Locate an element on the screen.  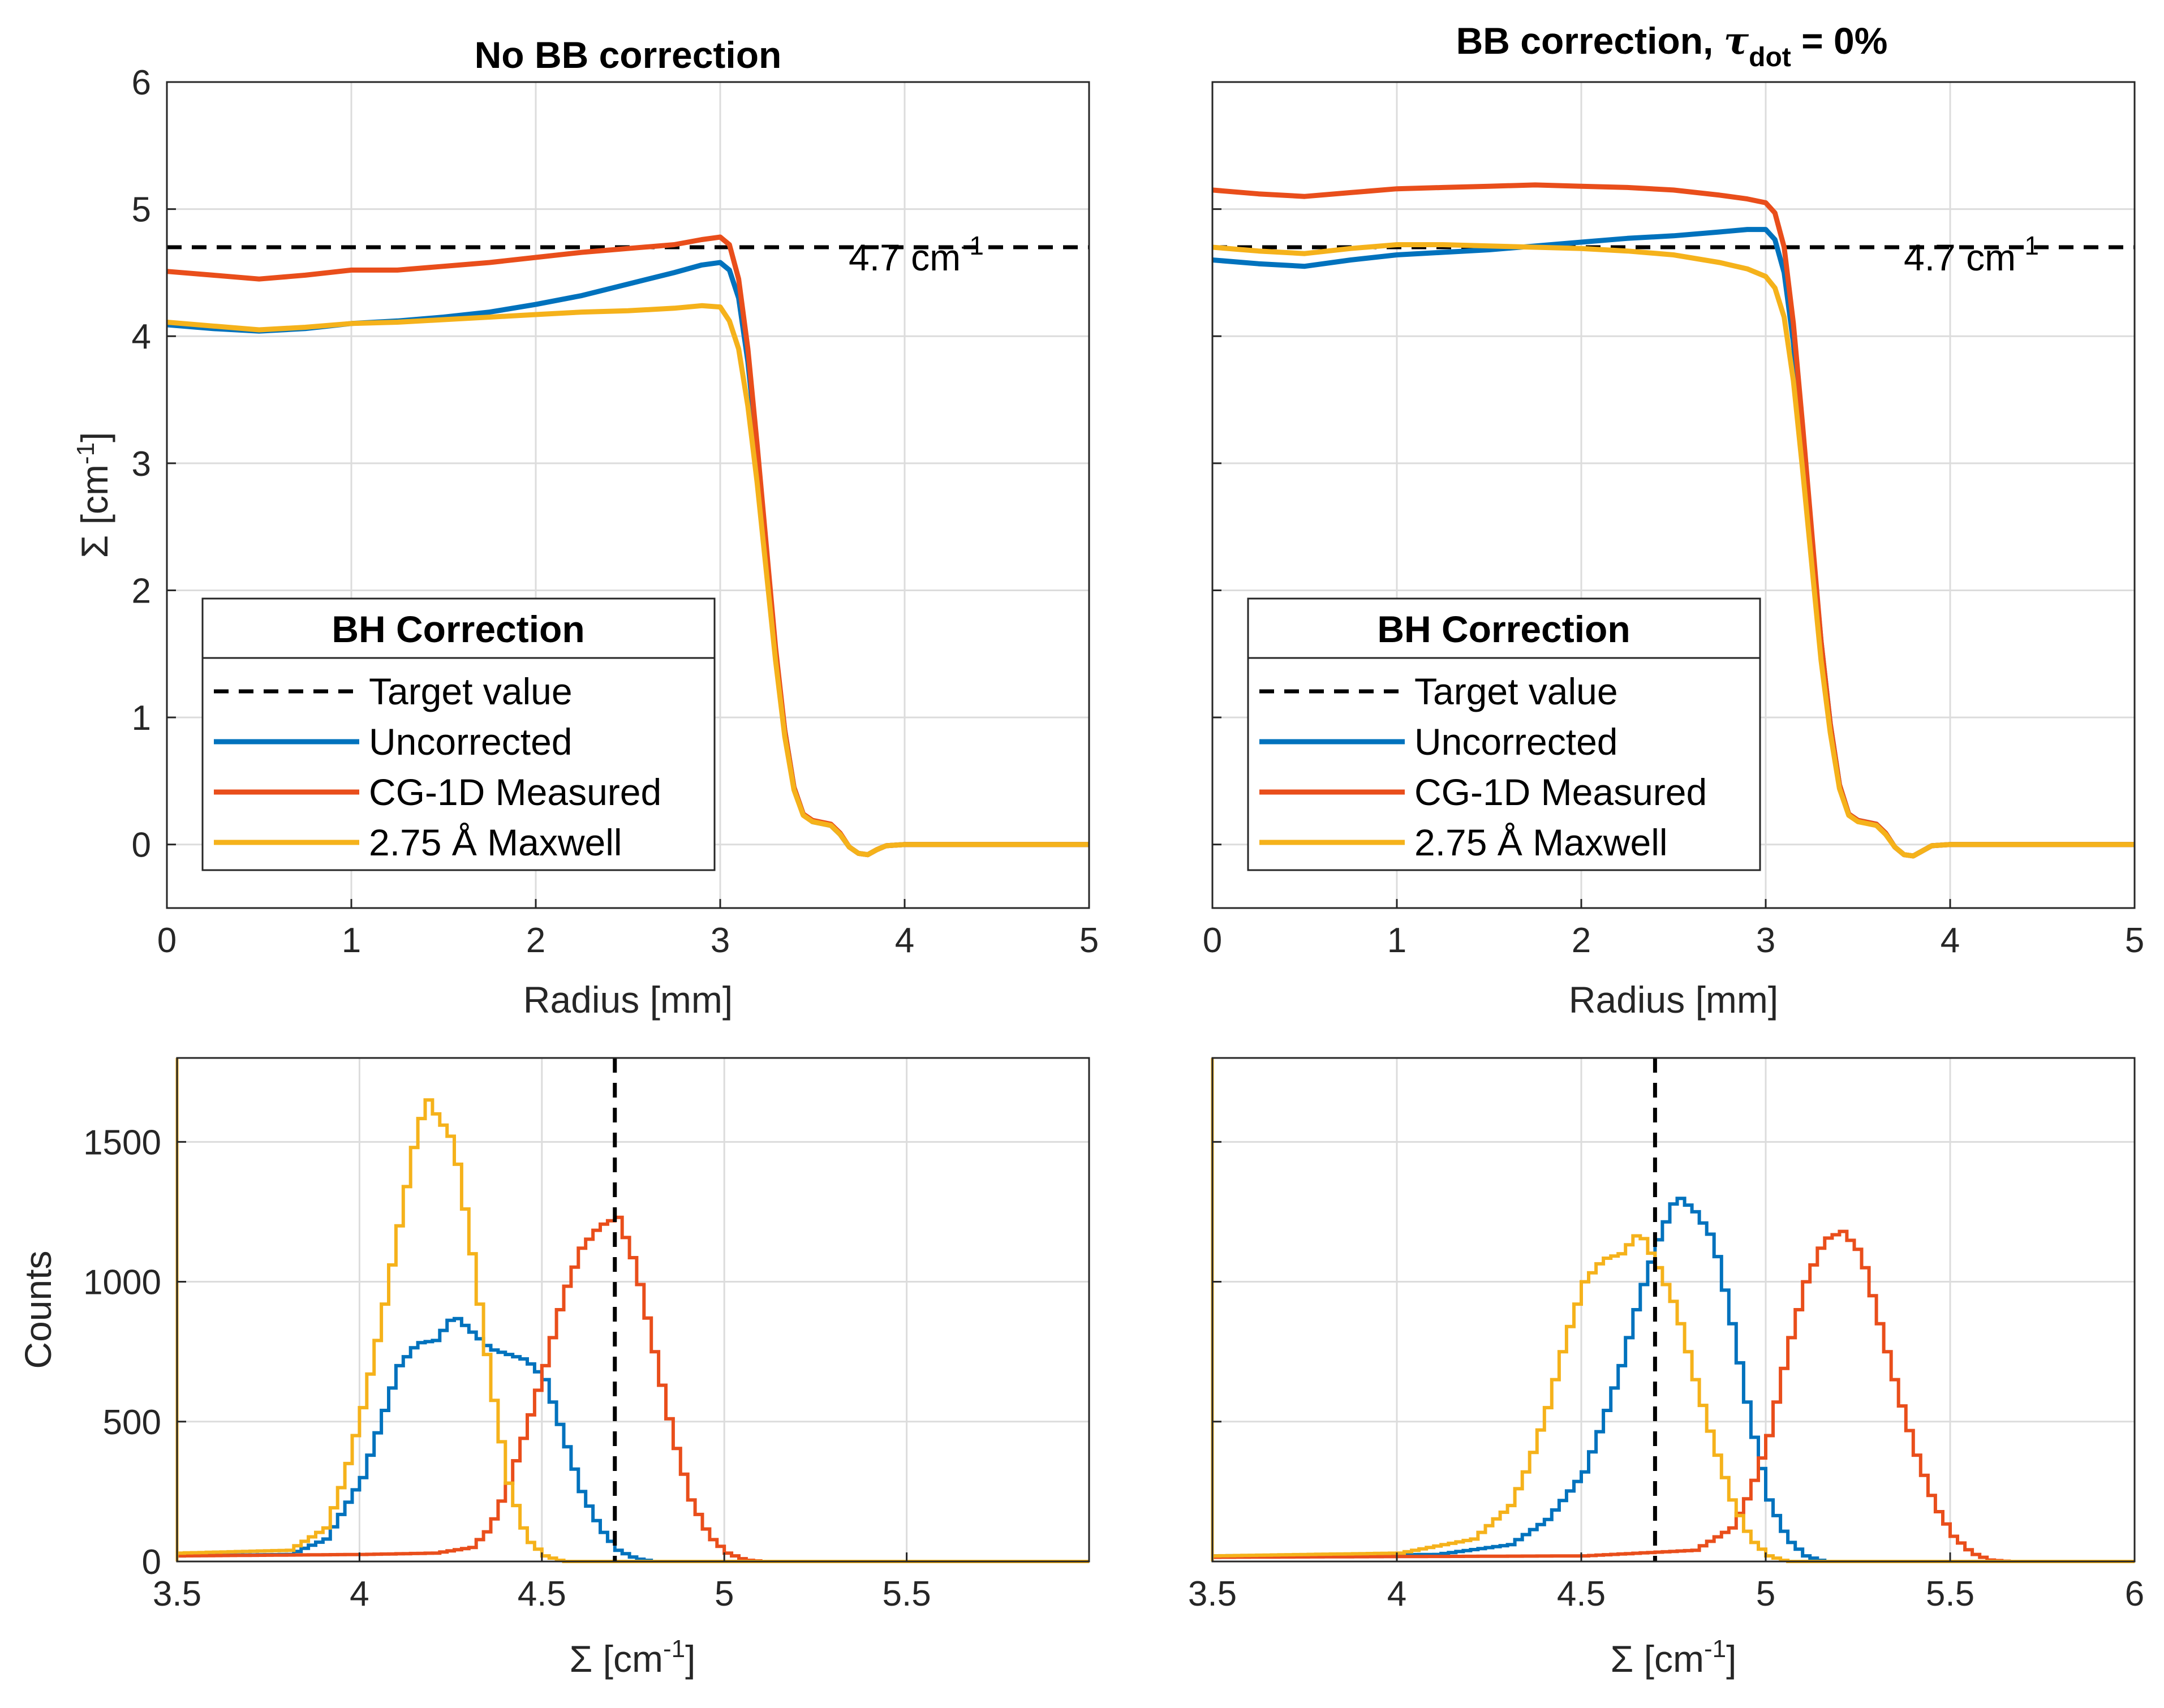
series-bottom-left is located at coordinates (632, 1310).